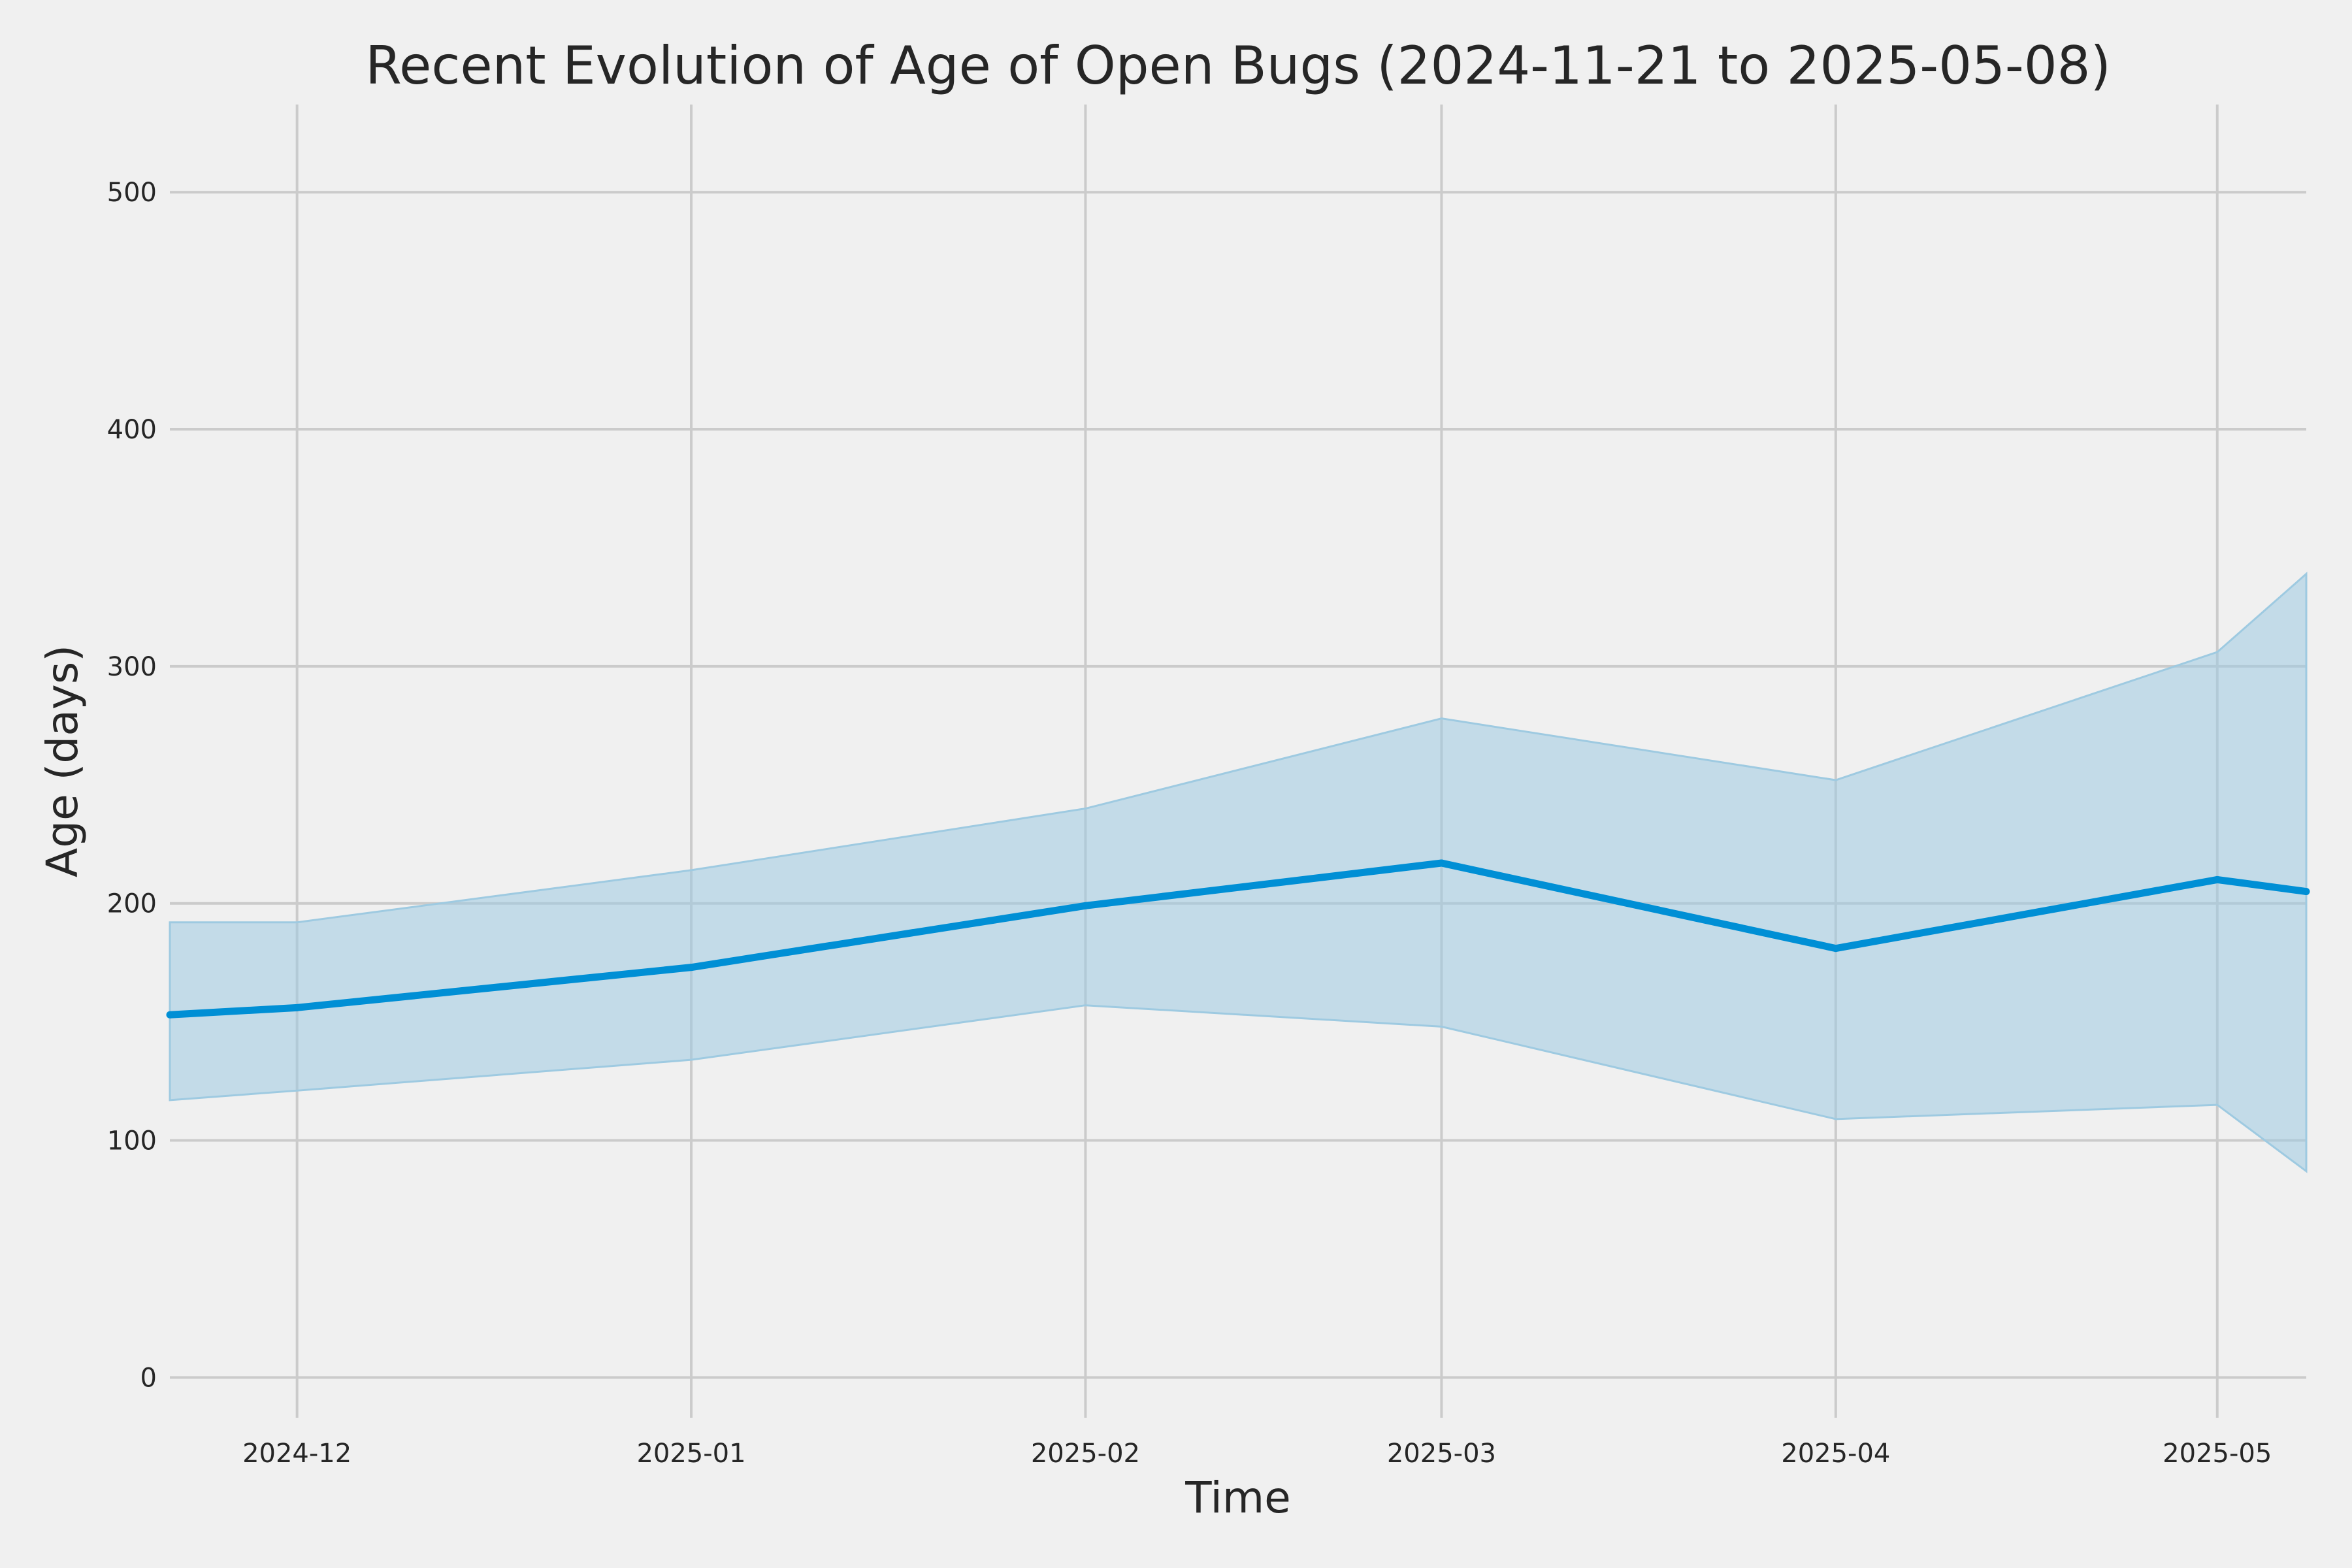  Describe the element at coordinates (690, 1454) in the screenshot. I see `x-tick-label: 2025-01` at that location.